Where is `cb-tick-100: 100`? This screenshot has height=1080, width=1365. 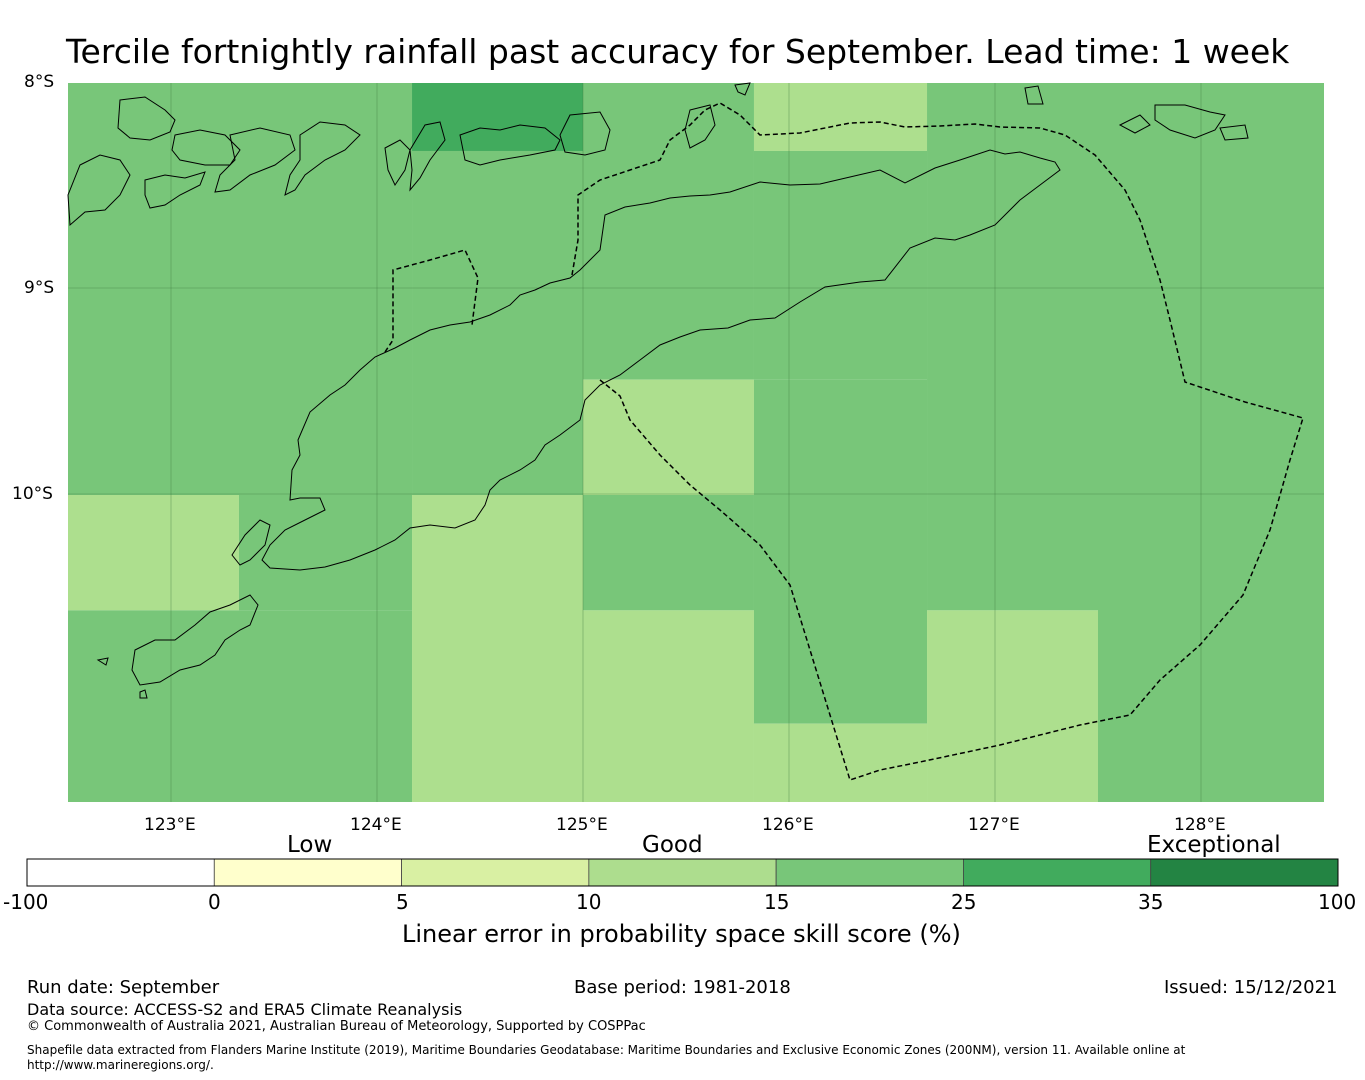
cb-tick-100: 100 is located at coordinates (1337, 902).